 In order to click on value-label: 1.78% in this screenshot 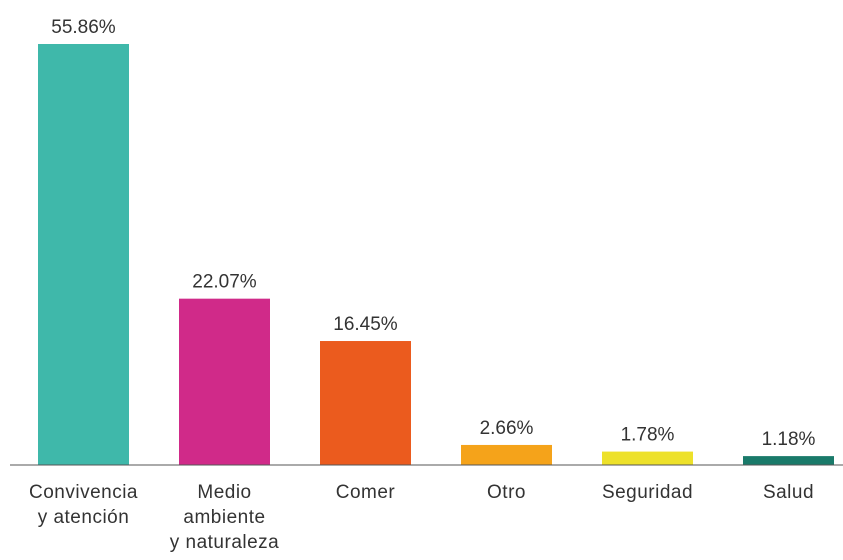, I will do `click(648, 435)`.